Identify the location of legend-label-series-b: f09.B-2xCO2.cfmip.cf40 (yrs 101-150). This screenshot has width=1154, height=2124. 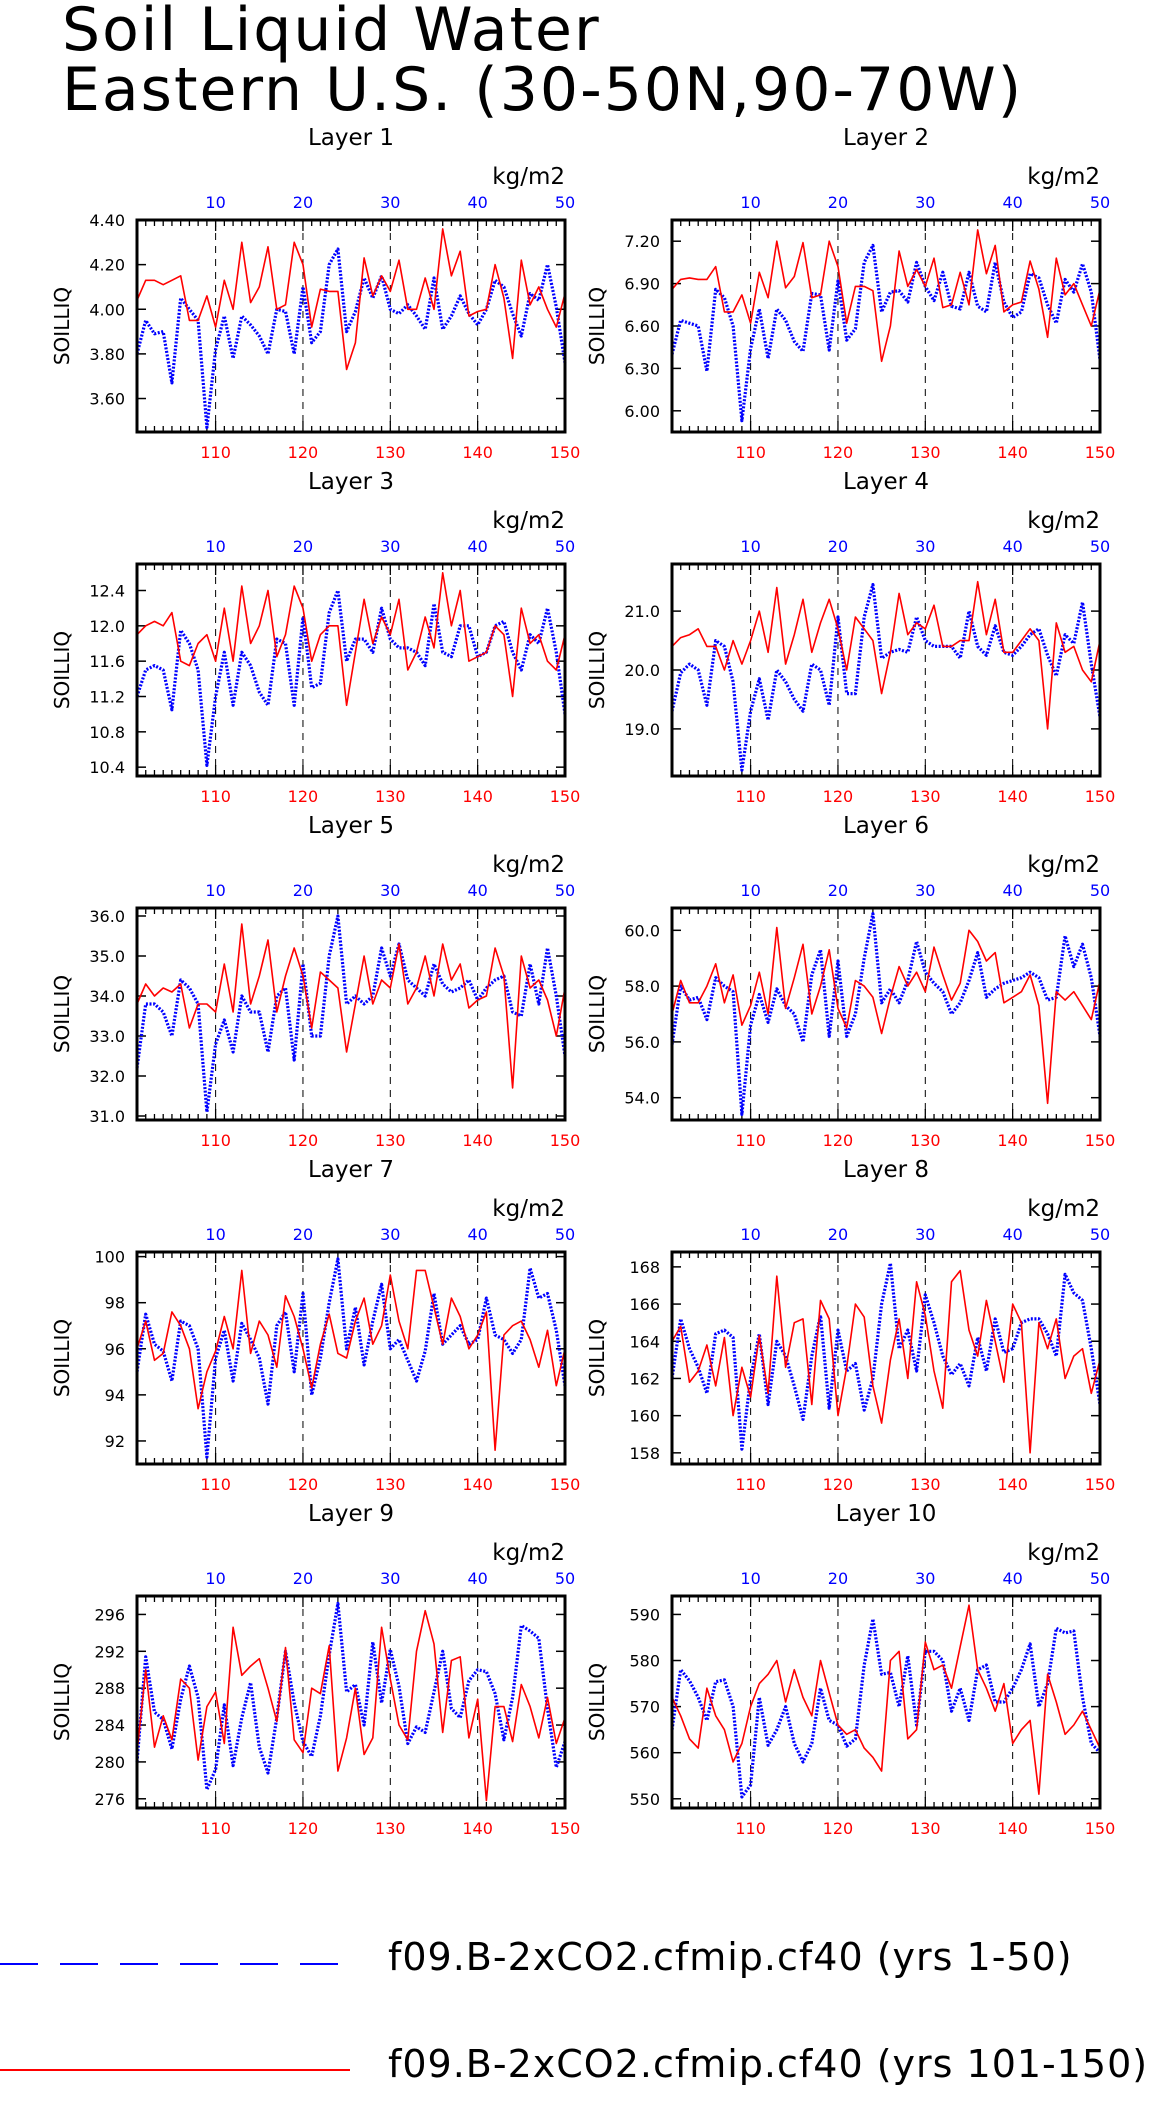
(768, 2064).